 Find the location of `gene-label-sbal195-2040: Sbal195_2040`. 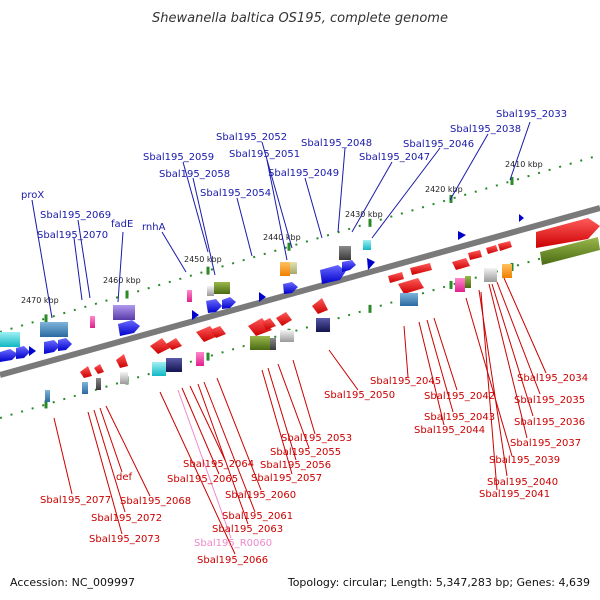

gene-label-sbal195-2040: Sbal195_2040 is located at coordinates (522, 482).